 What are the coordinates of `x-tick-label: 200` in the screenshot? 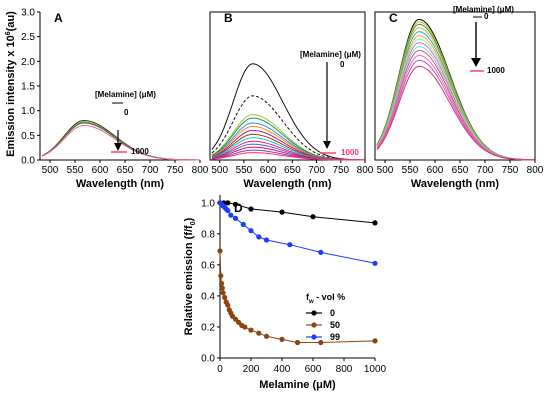 It's located at (251, 369).